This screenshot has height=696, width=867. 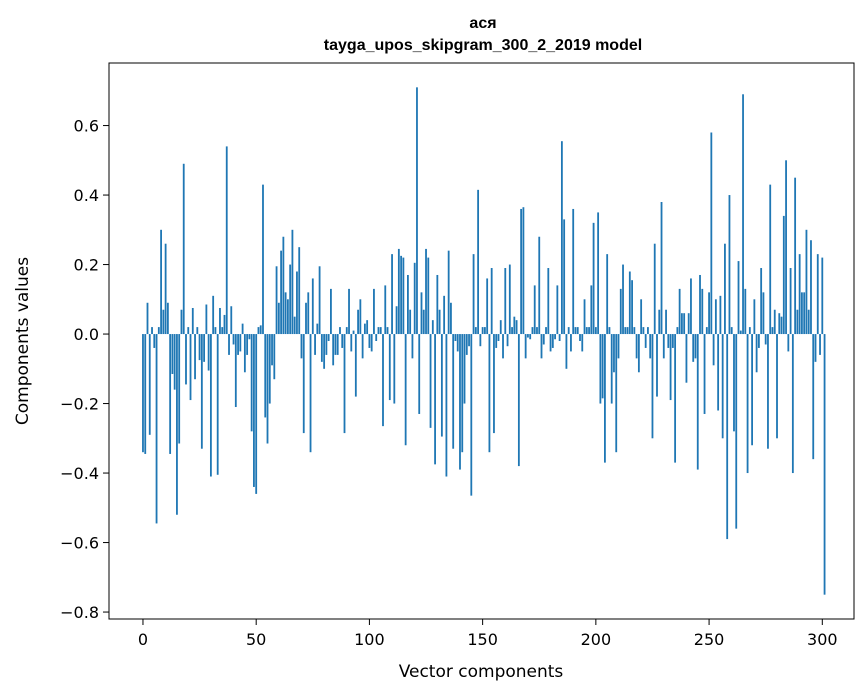 I want to click on y-tick-label: −0.8, so click(x=79, y=612).